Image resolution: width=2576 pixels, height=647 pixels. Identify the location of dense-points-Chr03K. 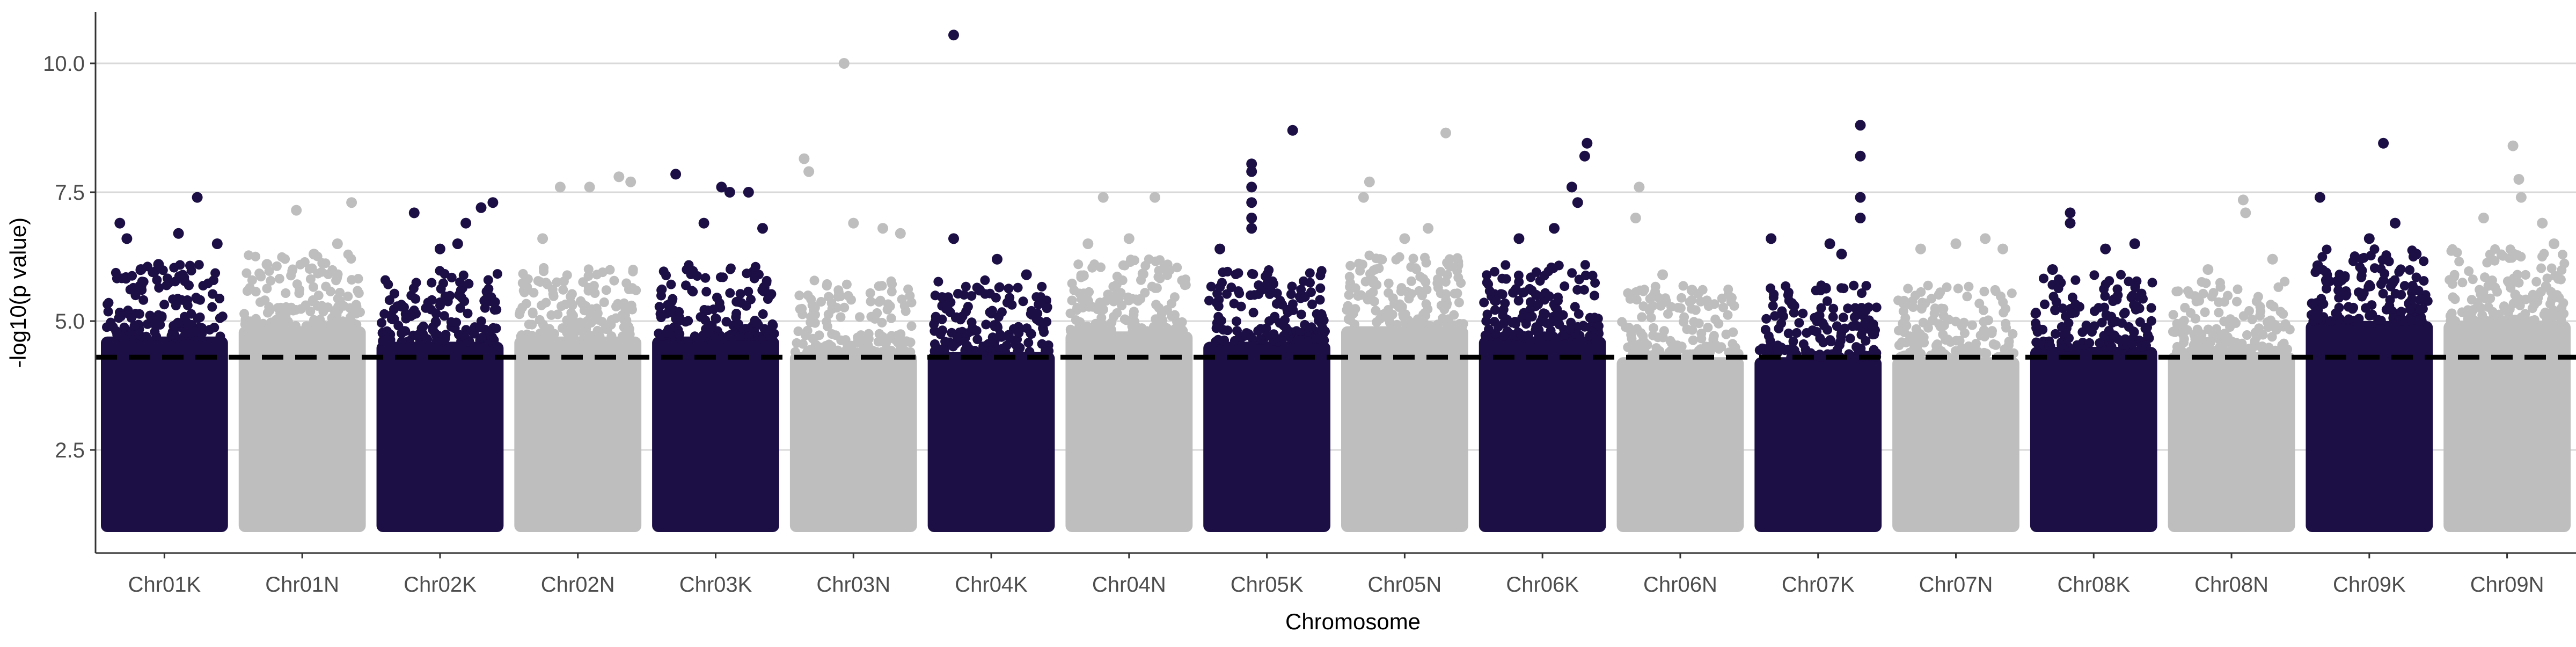
(715, 434).